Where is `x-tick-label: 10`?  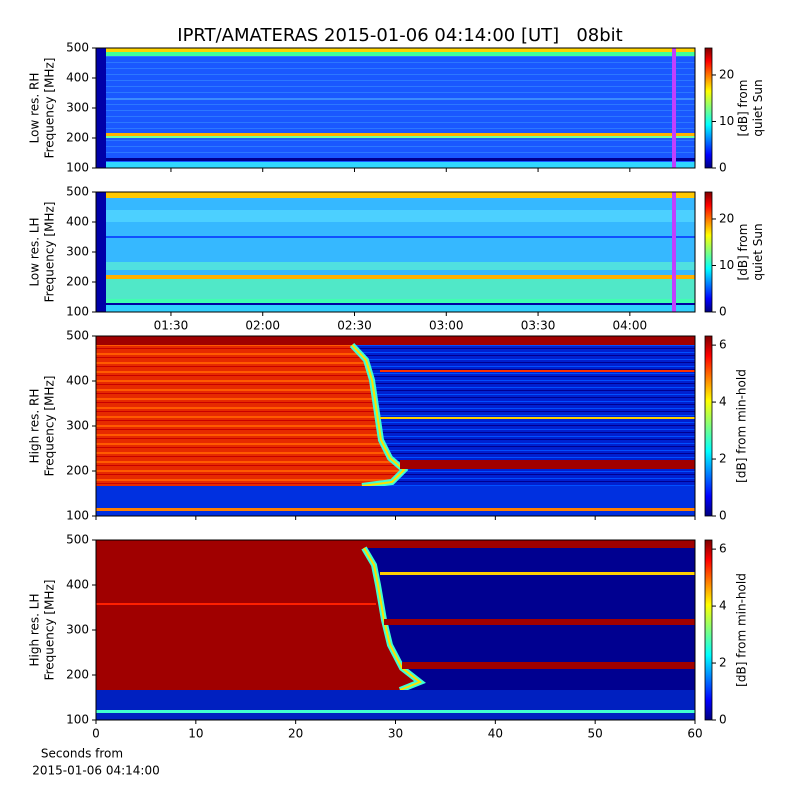
x-tick-label: 10 is located at coordinates (195, 734).